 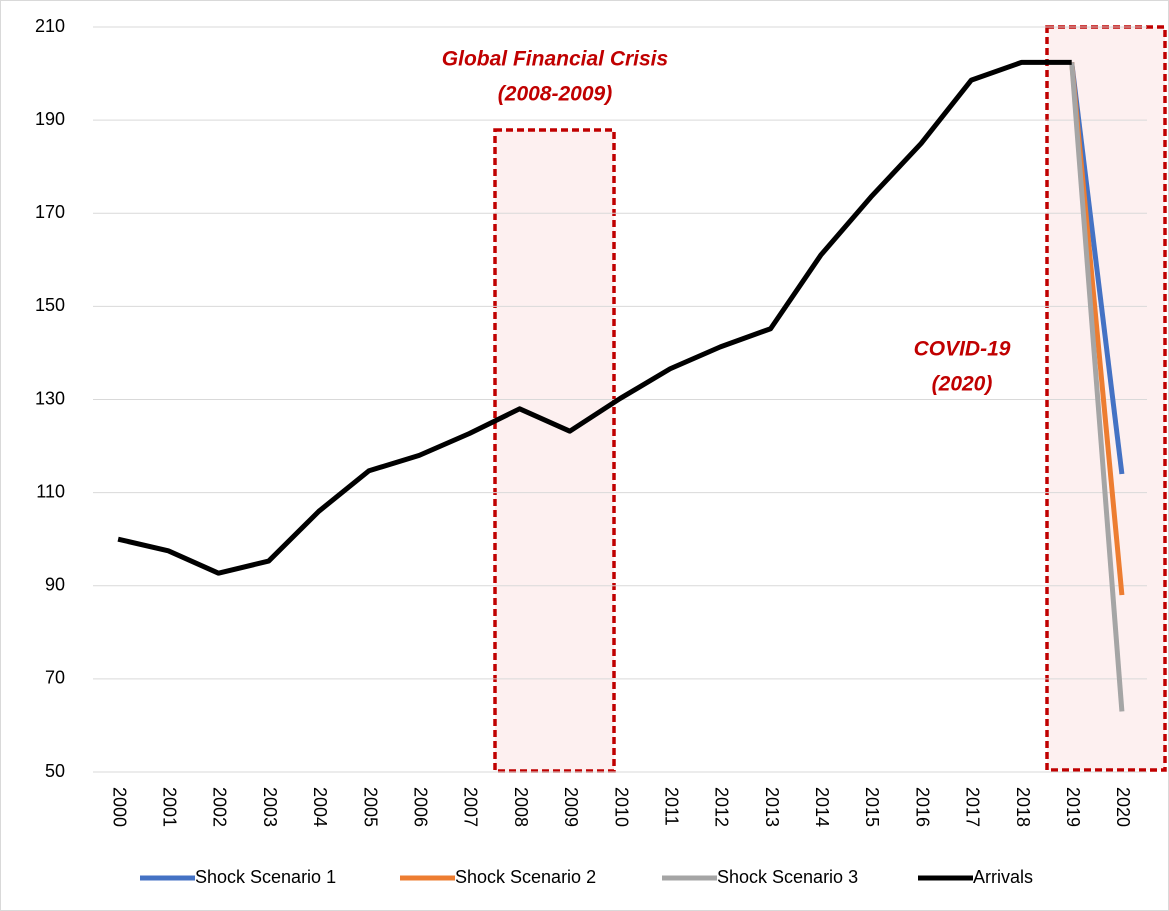 What do you see at coordinates (962, 384) in the screenshot?
I see `annotation: (2020)` at bounding box center [962, 384].